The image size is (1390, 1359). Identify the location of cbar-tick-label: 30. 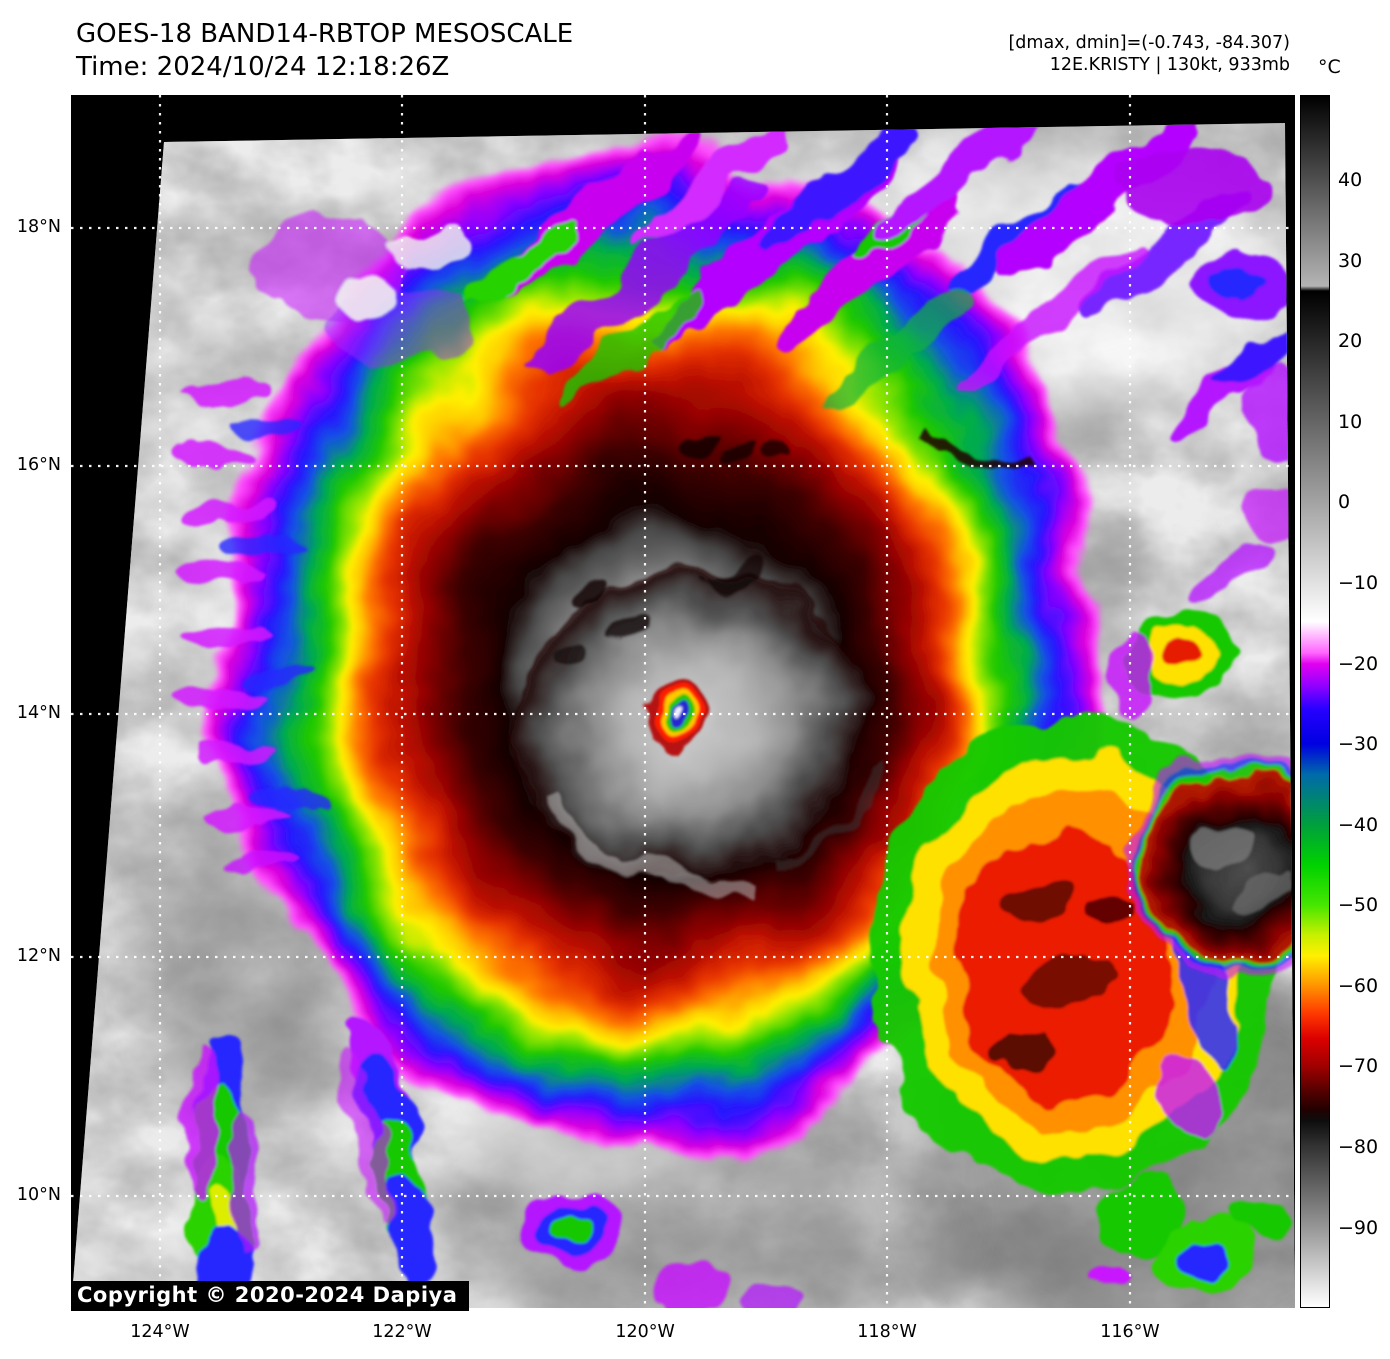
(1350, 260).